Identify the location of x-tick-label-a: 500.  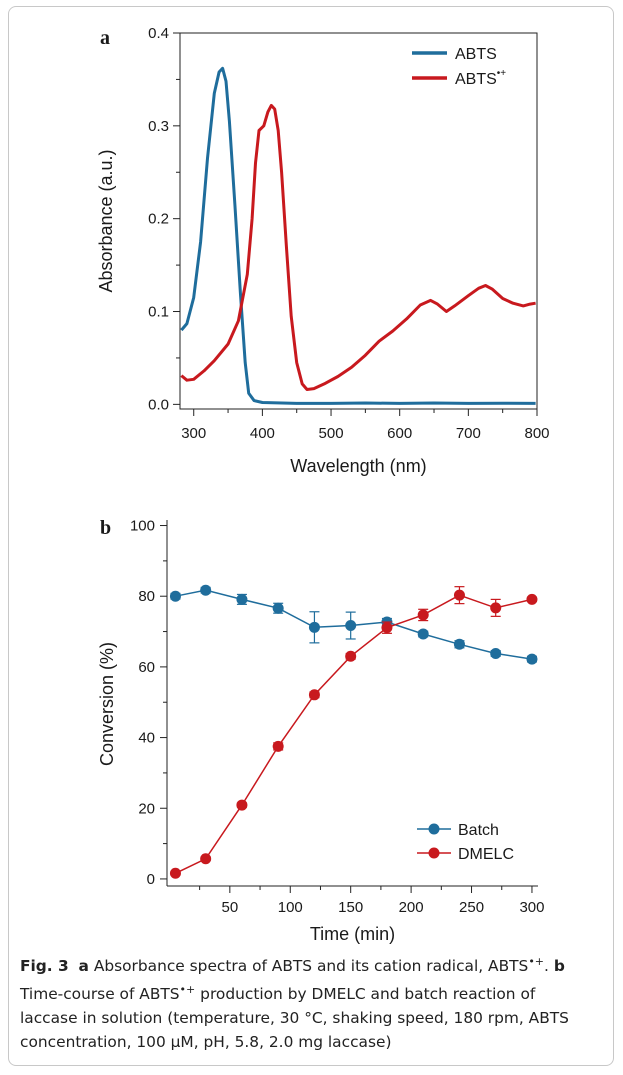
(331, 433).